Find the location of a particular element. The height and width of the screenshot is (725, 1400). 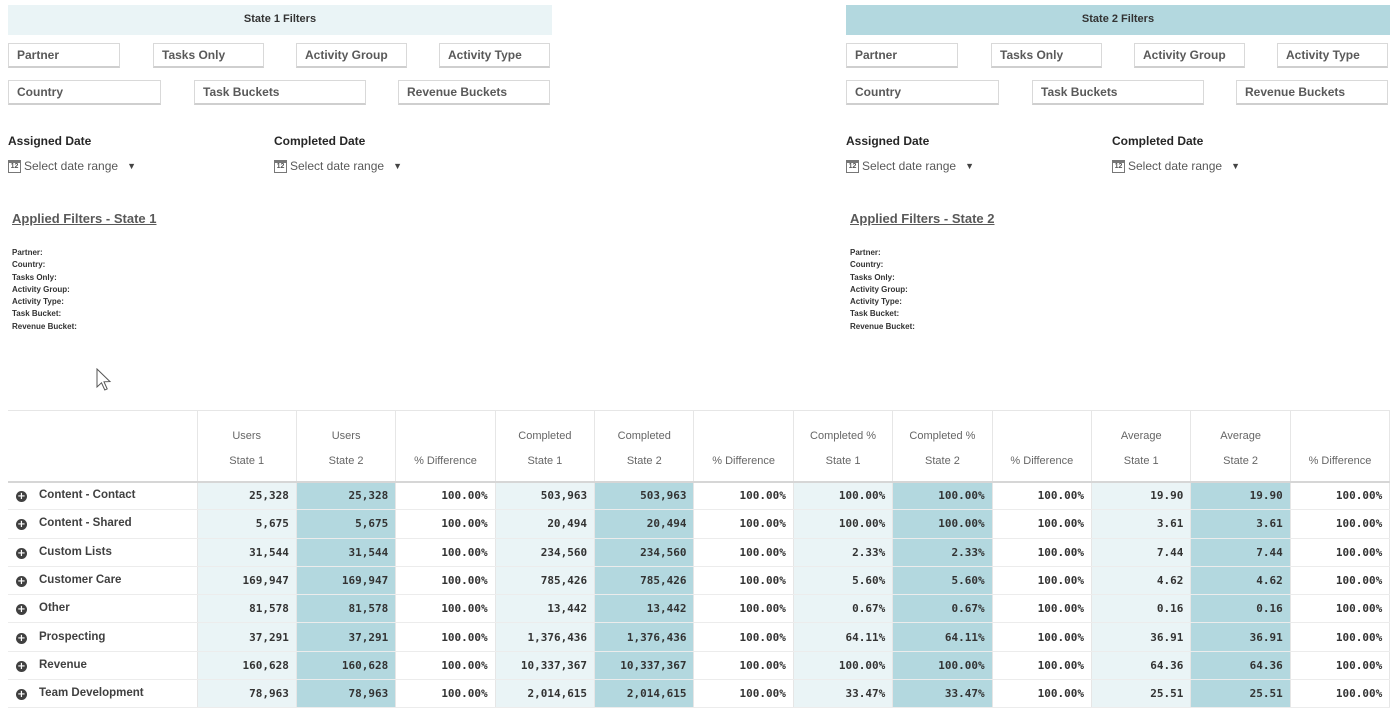

table-cell: 785,426 is located at coordinates (644, 581).